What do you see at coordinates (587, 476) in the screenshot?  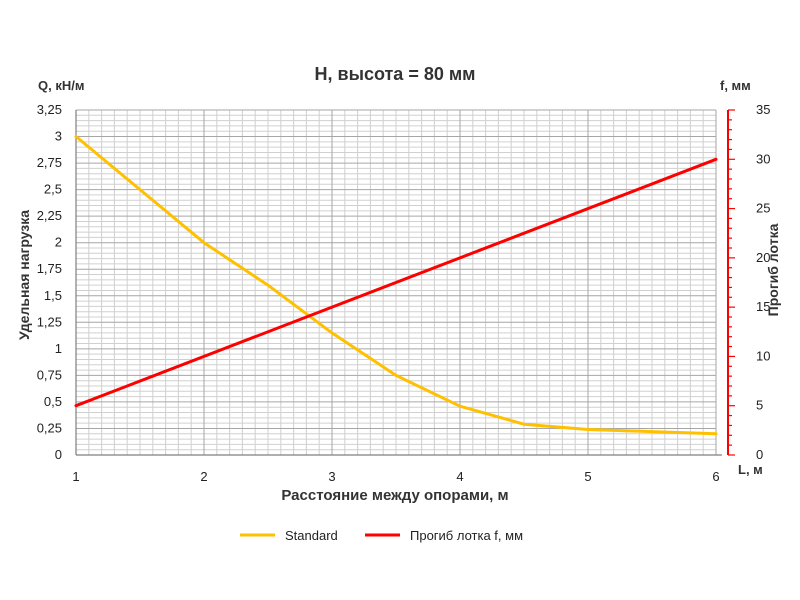 I see `x-tick-label: 5` at bounding box center [587, 476].